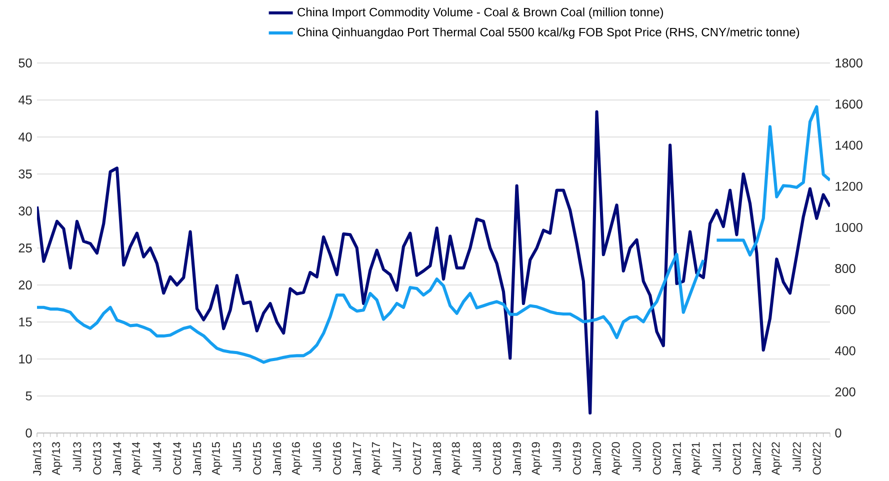 The image size is (889, 481). Describe the element at coordinates (25, 322) in the screenshot. I see `y-tick-label: 15` at that location.